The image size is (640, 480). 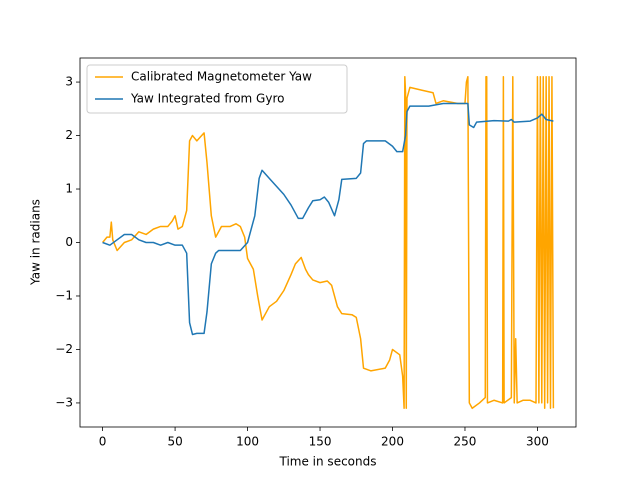 What do you see at coordinates (69, 82) in the screenshot?
I see `y-tick-label: 3` at bounding box center [69, 82].